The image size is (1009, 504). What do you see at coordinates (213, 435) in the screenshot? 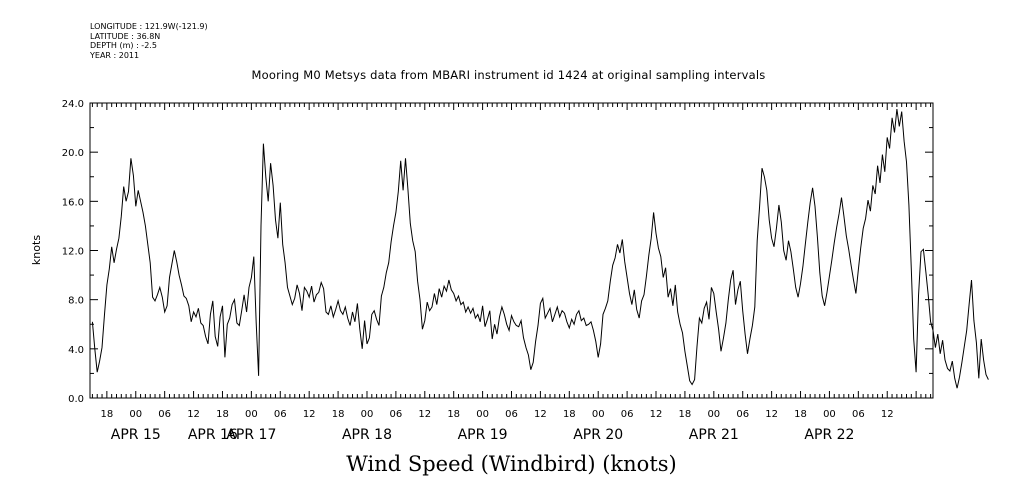
I see `x-date-label: APR 16` at bounding box center [213, 435].